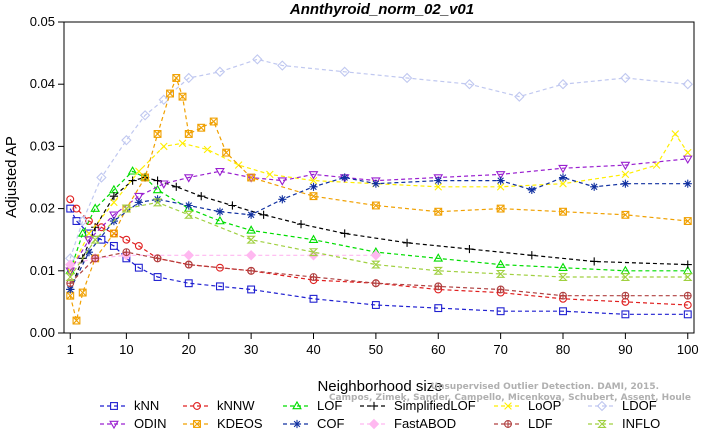 This screenshot has height=434, width=702. What do you see at coordinates (240, 423) in the screenshot?
I see `legend-label: KDEOS` at bounding box center [240, 423].